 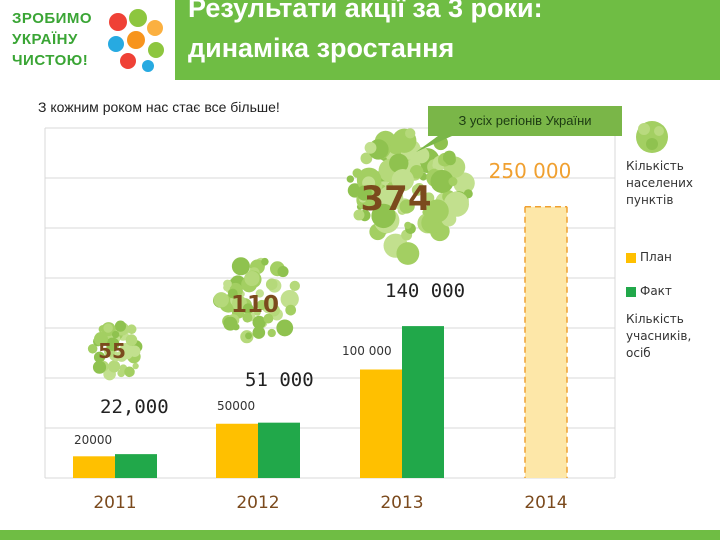 What do you see at coordinates (545, 503) in the screenshot?
I see `x-tick-label: 2014` at bounding box center [545, 503].